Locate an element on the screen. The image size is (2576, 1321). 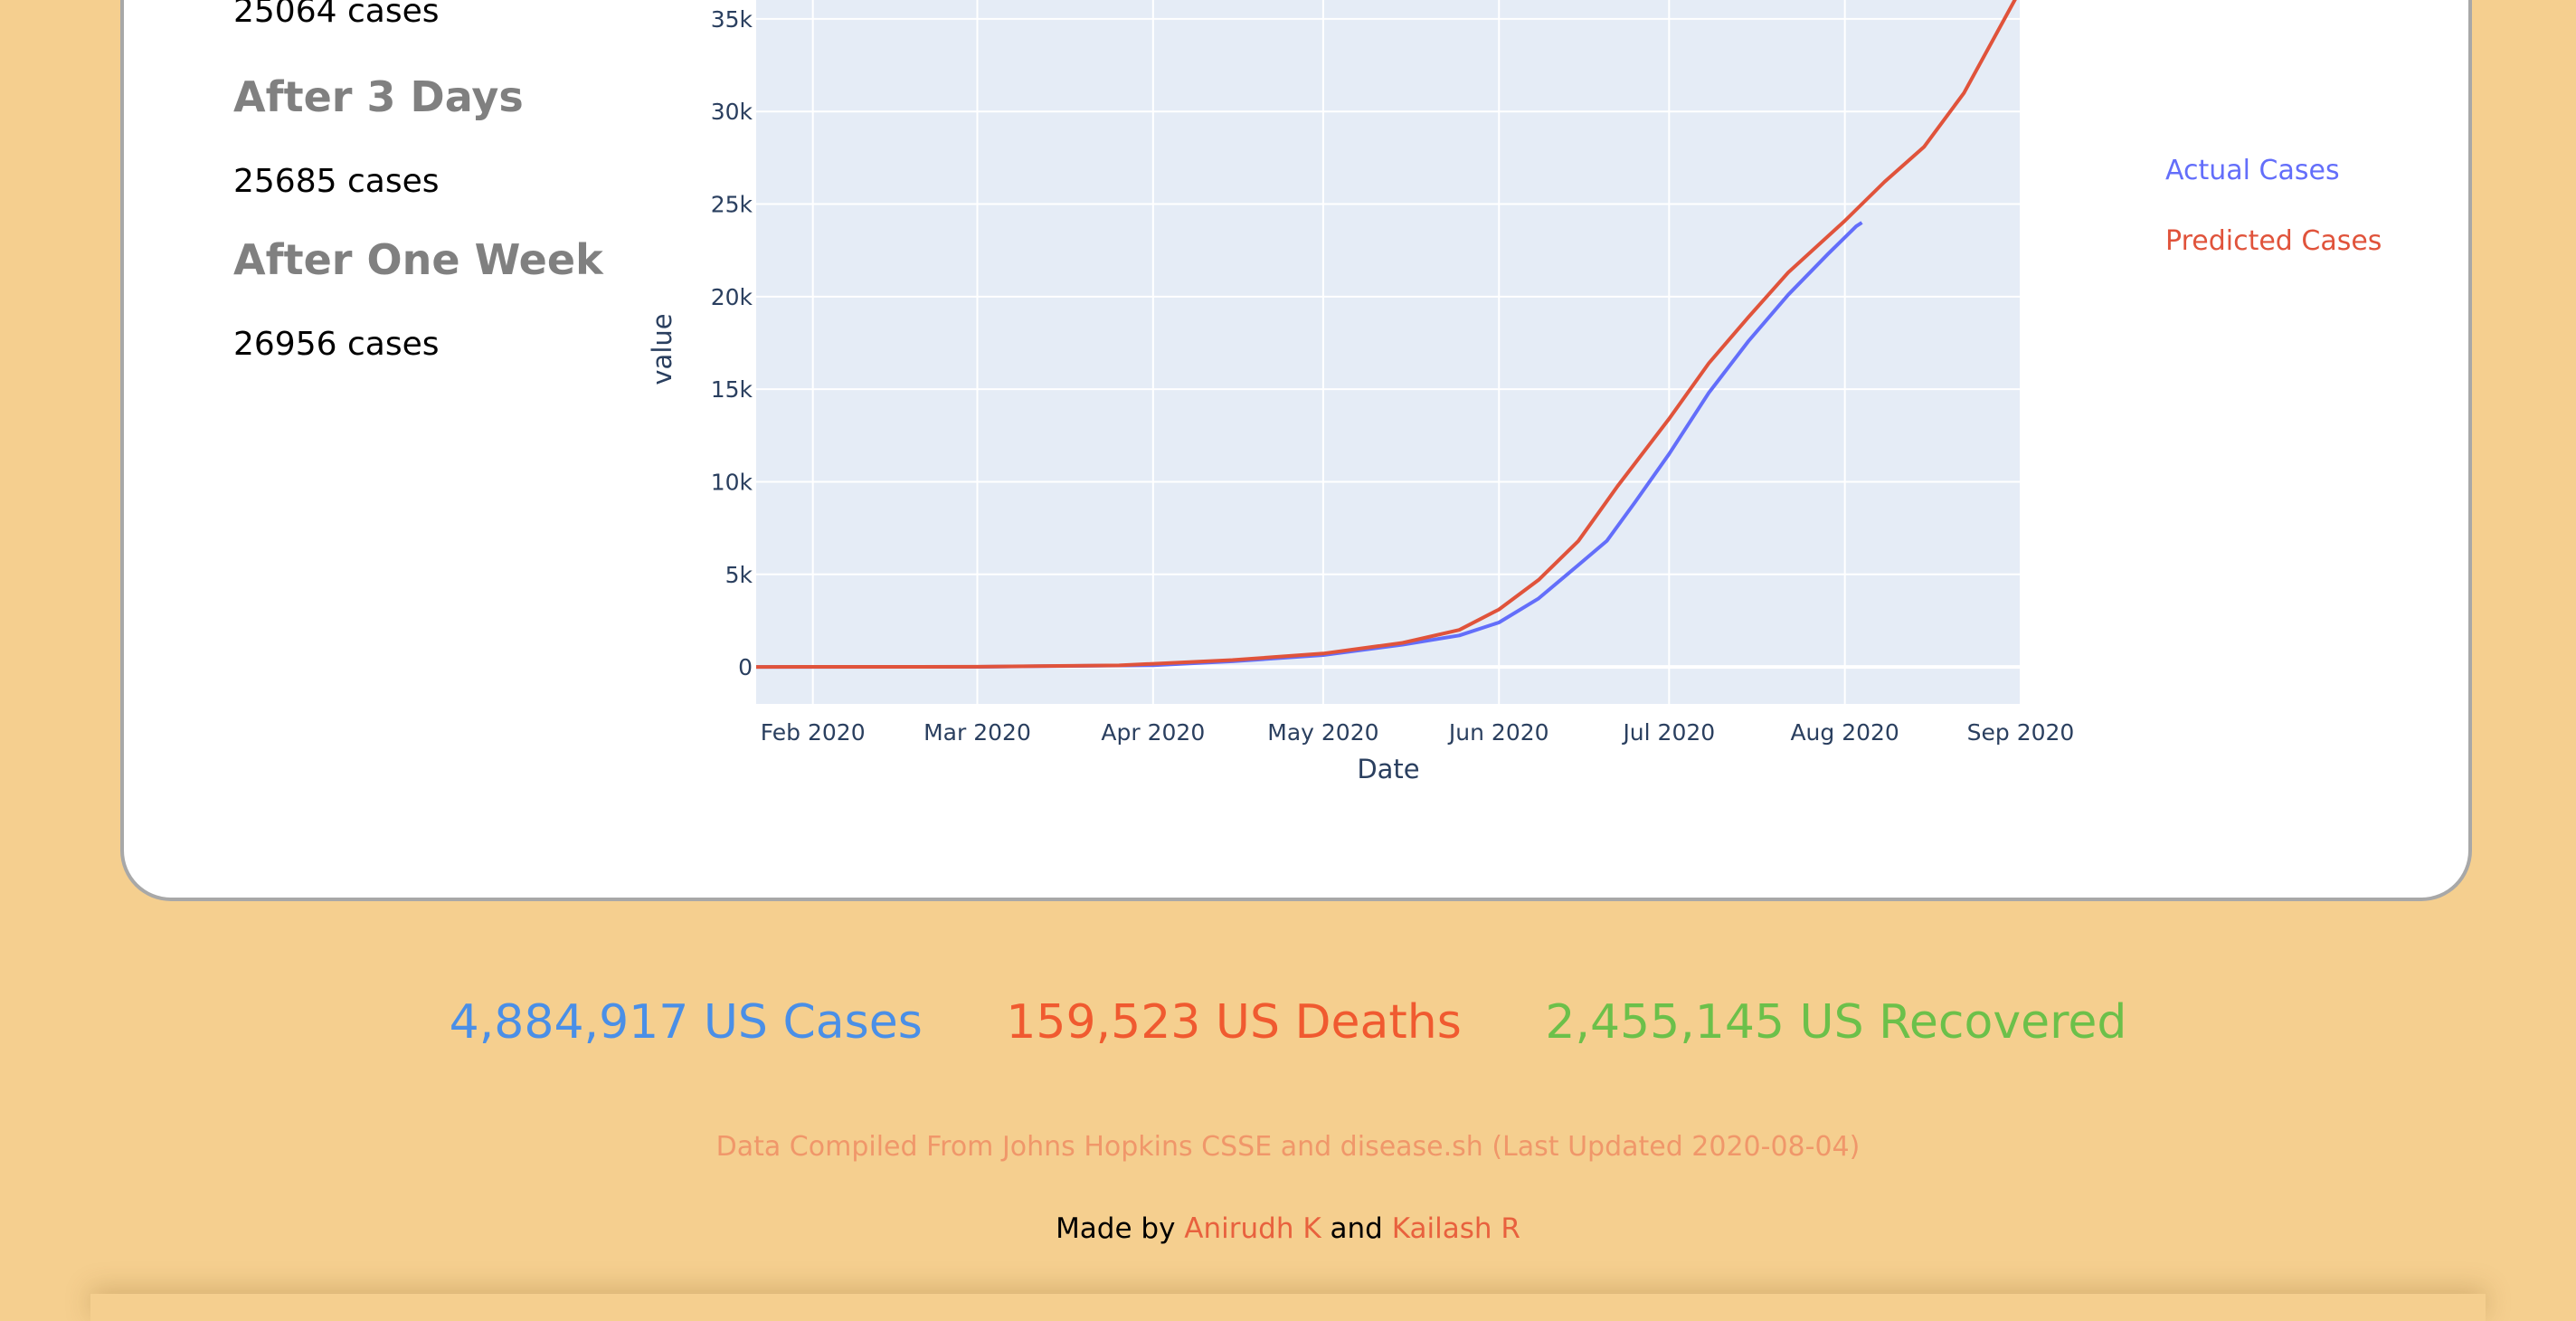
x-tick-label: Aug 2020 is located at coordinates (1844, 732).